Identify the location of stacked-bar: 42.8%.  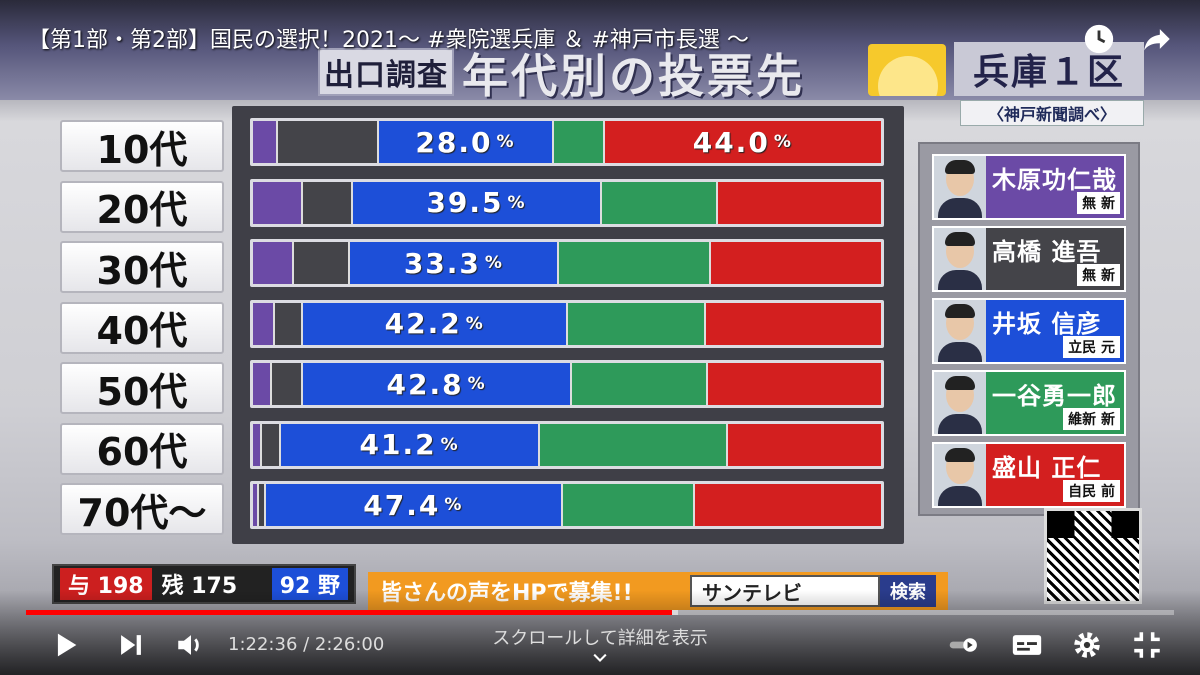
(567, 384).